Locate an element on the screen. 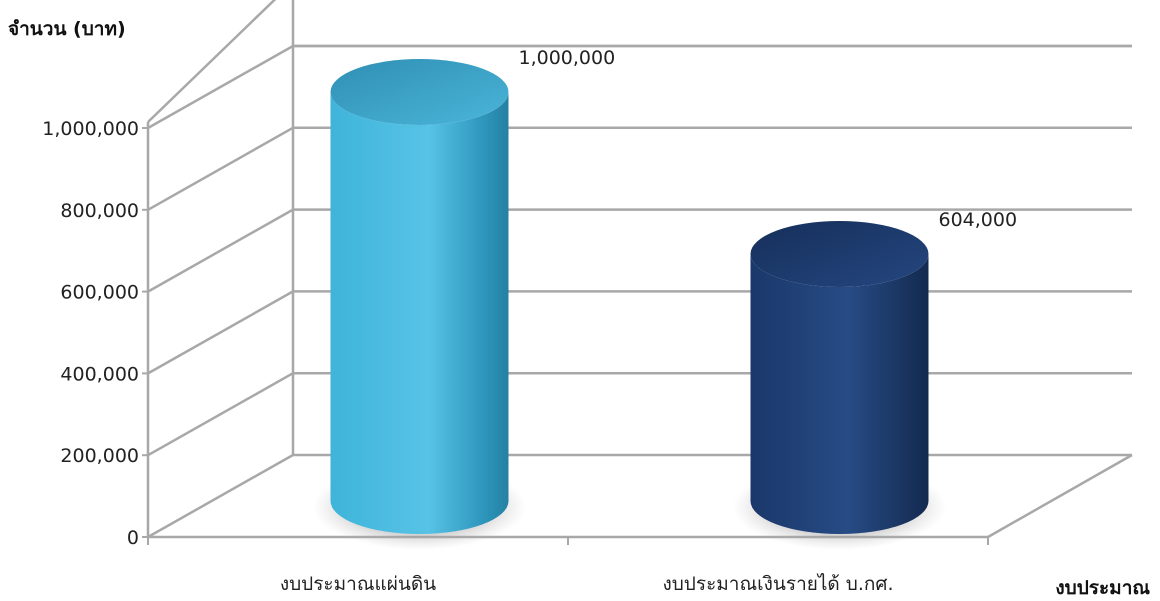  y-tick-label-5: 1,000,000 is located at coordinates (90, 129).